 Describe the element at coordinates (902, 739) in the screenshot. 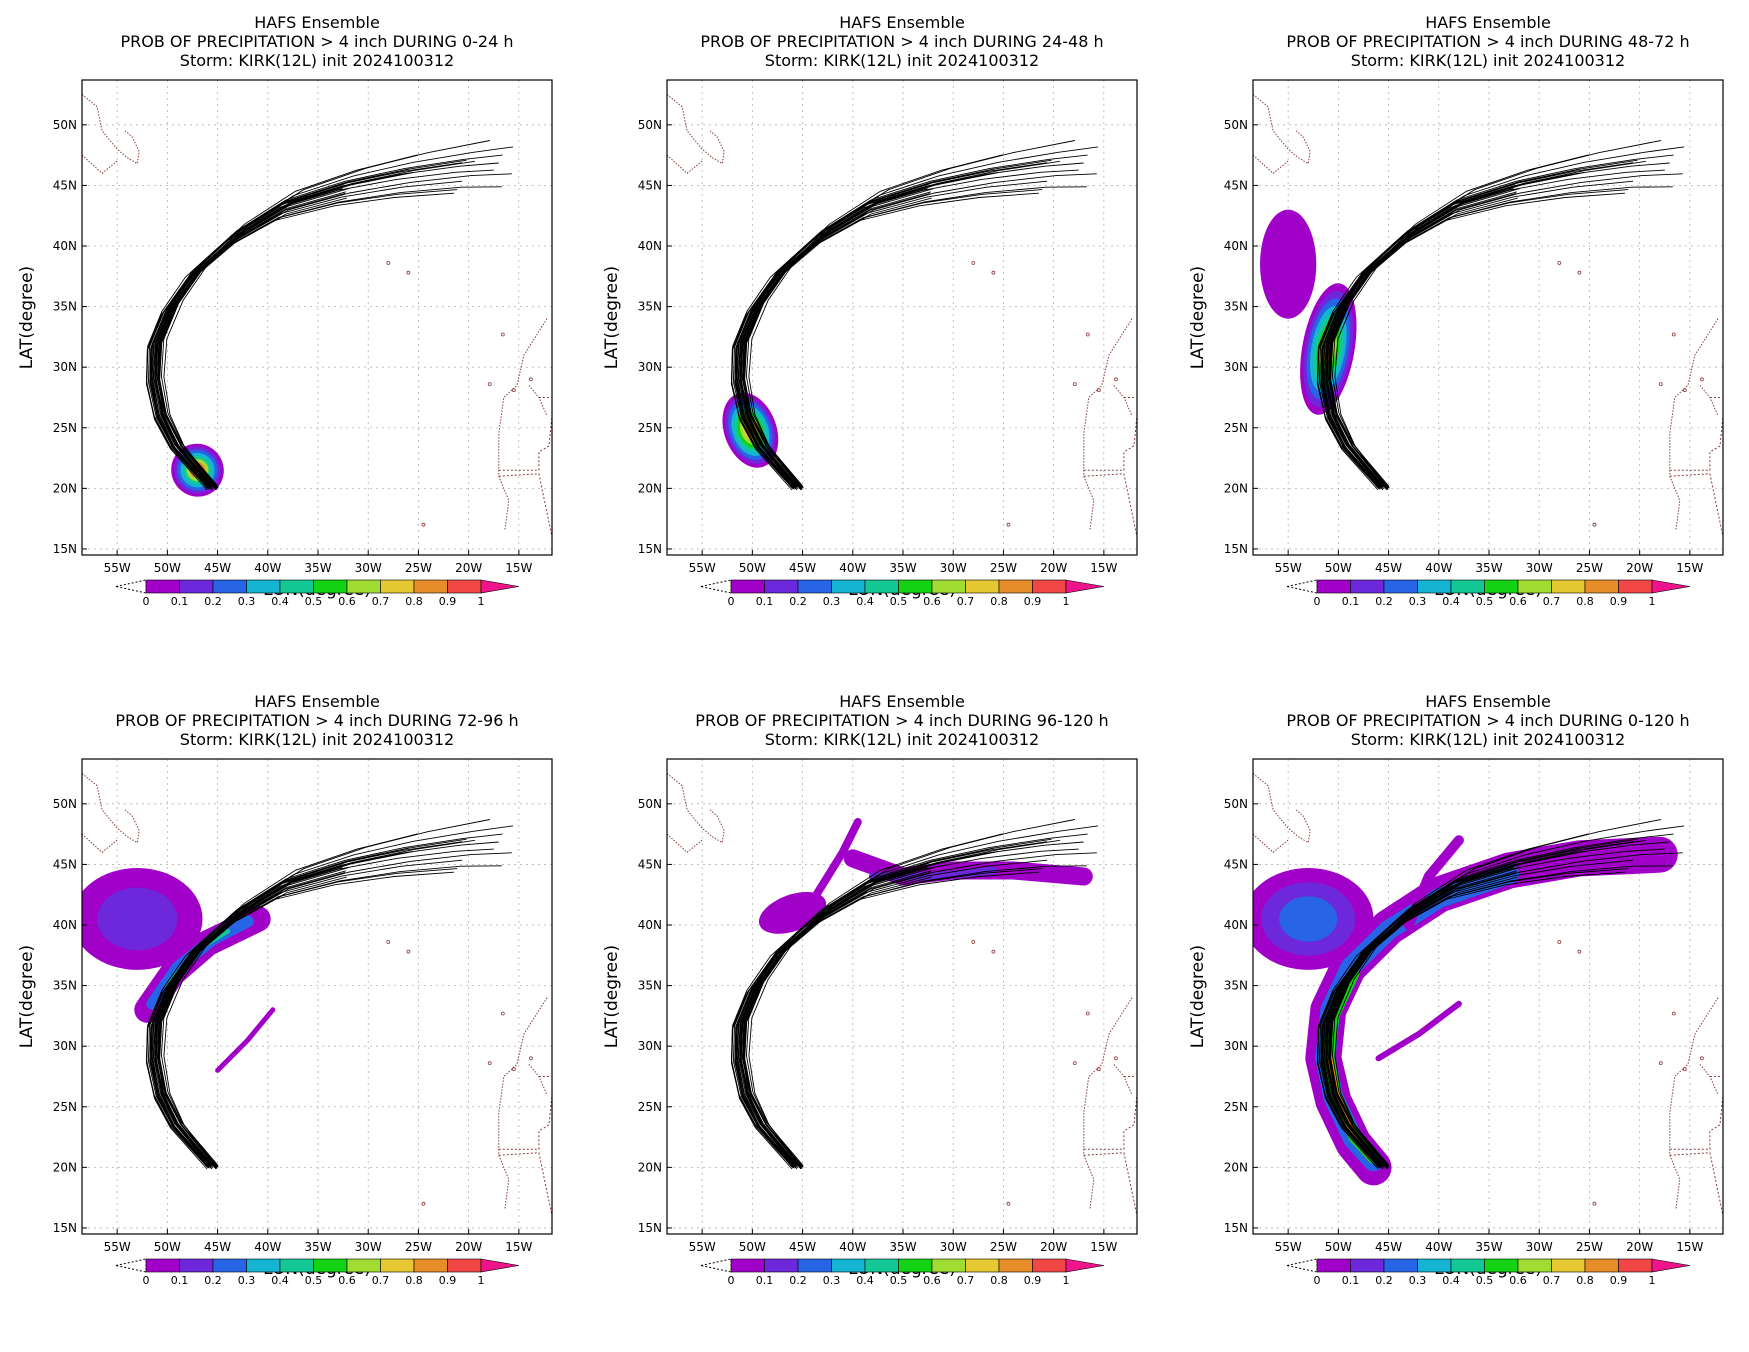

I see `panel-title-storm: Storm: KIRK(12L) init 2024100312` at that location.